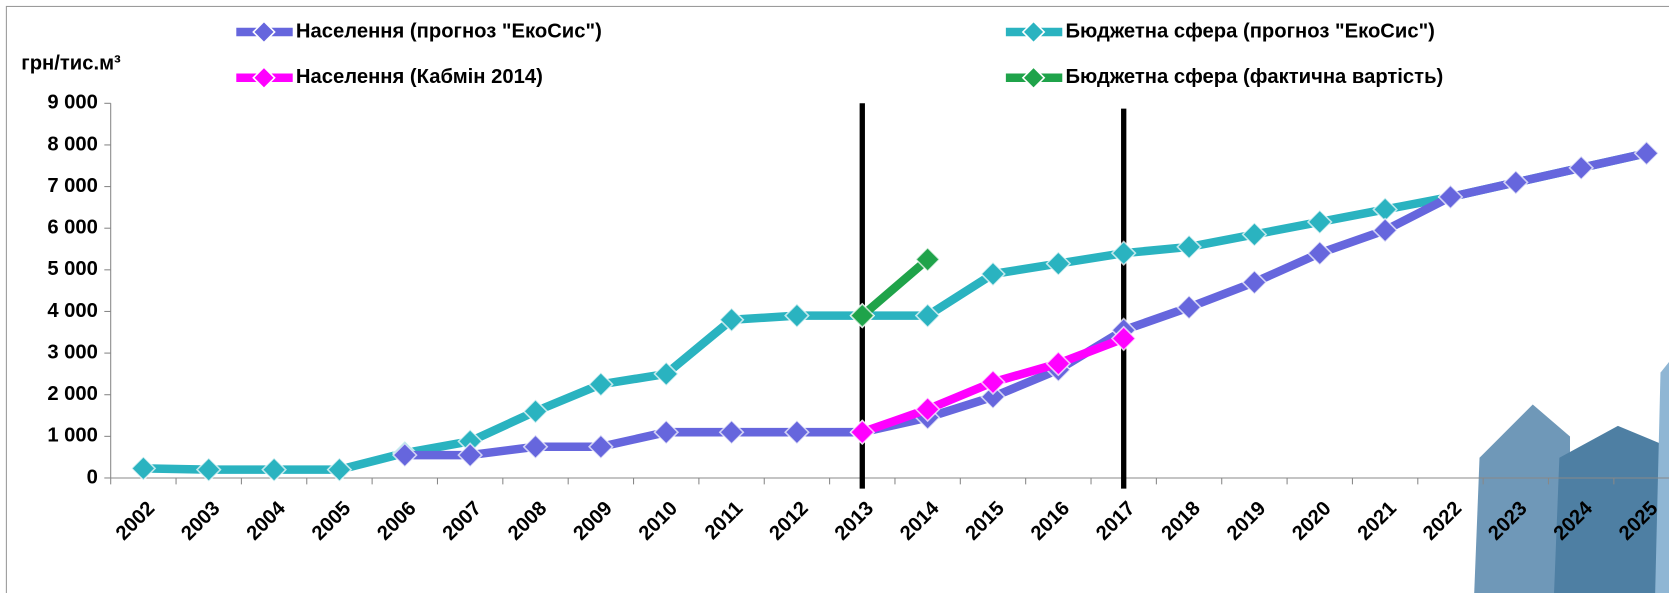 The width and height of the screenshot is (1669, 593). Describe the element at coordinates (72, 144) in the screenshot. I see `y-tick-label: 8 000` at that location.